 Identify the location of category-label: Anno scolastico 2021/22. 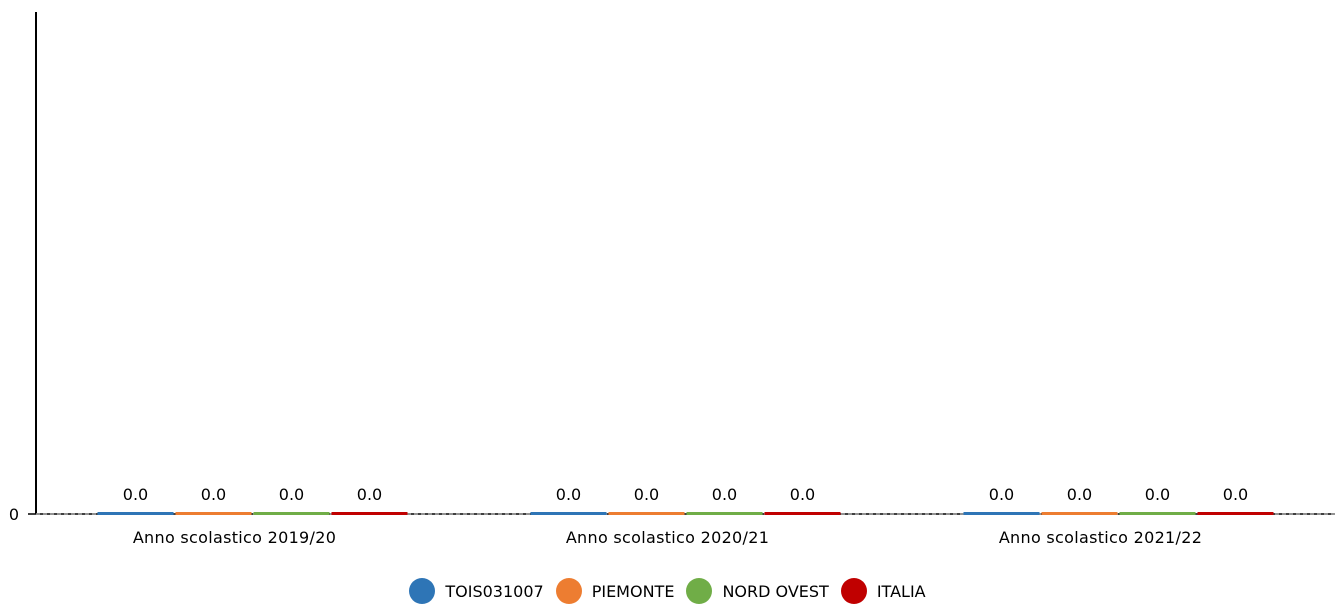
(1100, 537).